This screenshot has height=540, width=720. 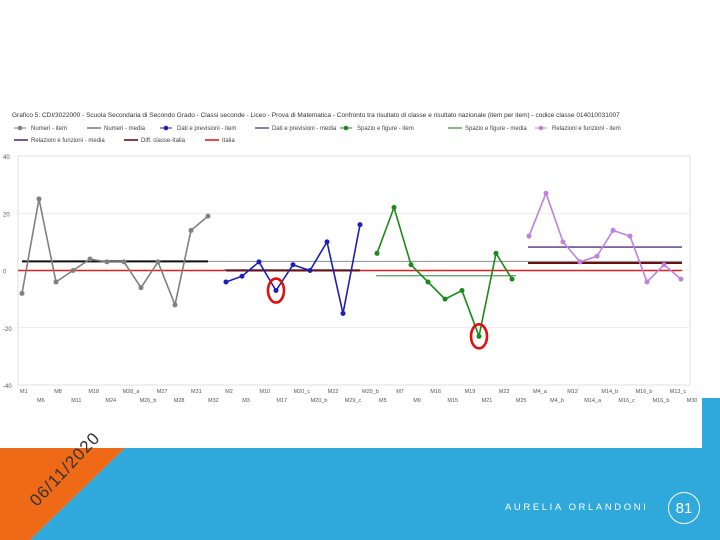 I want to click on legend-label: Spazio e figure - item, so click(x=385, y=129).